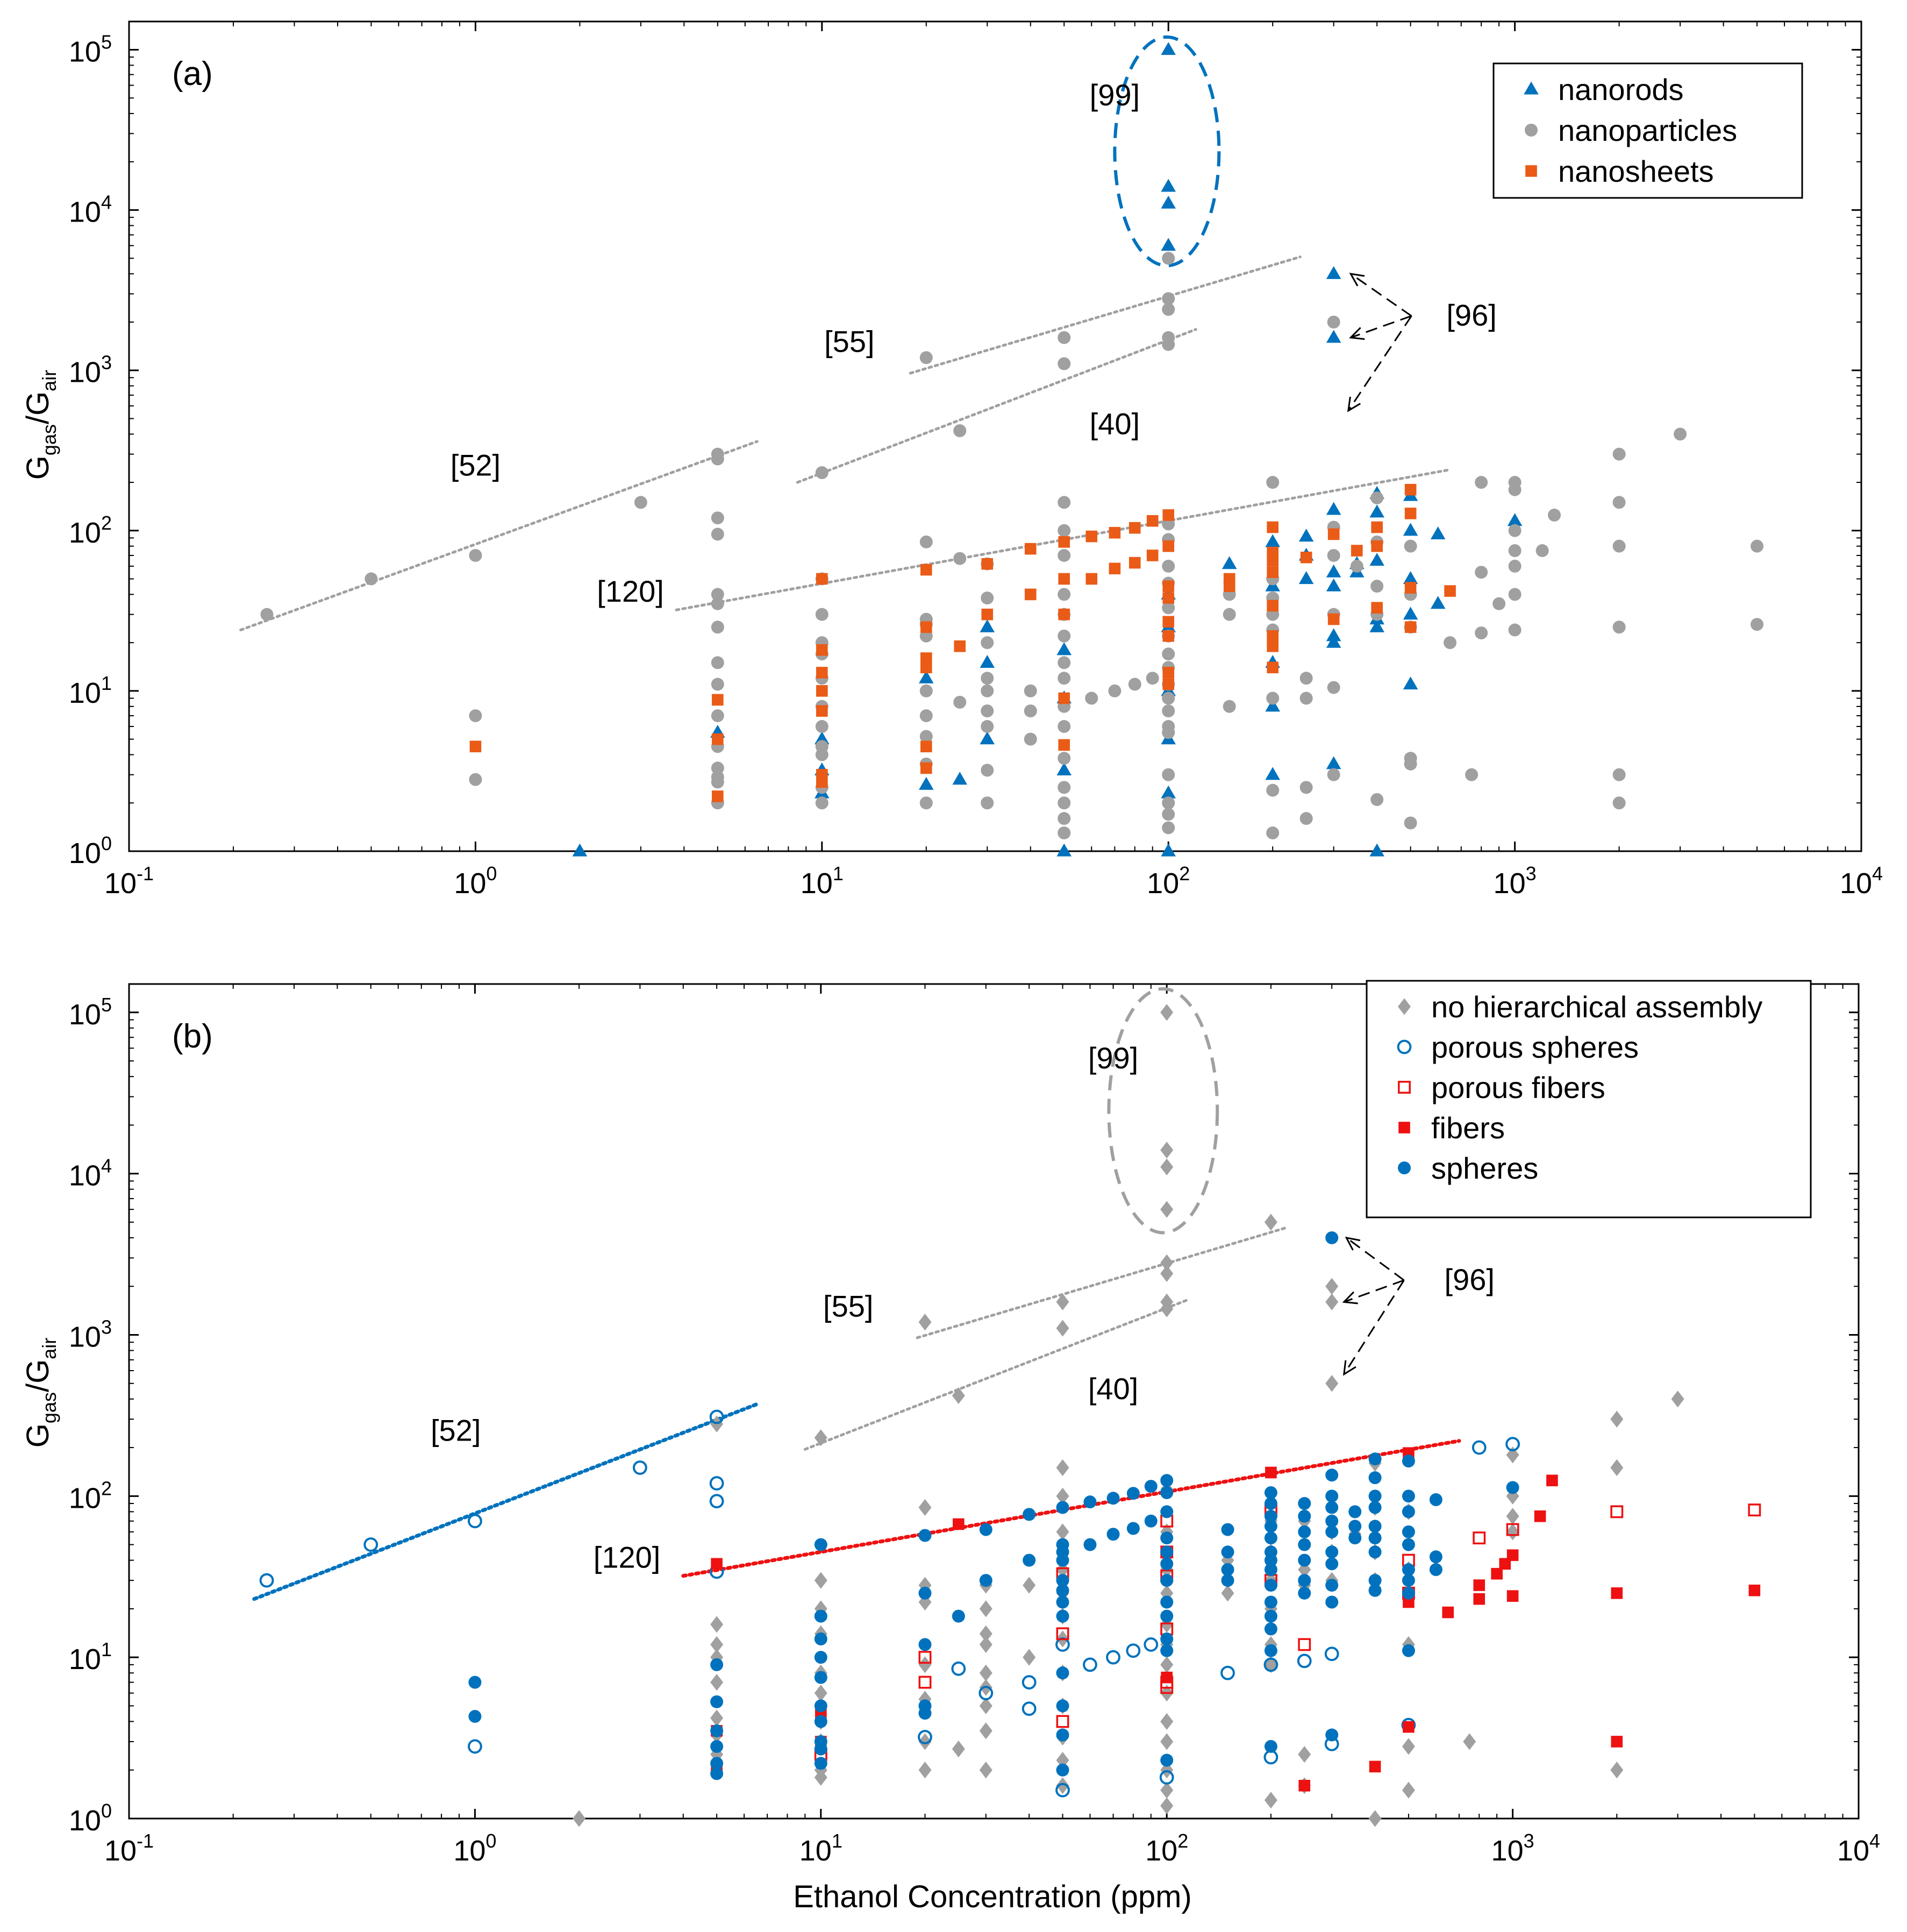 This screenshot has height=1932, width=1907. I want to click on ylabel-sub-air: air, so click(49, 1349).